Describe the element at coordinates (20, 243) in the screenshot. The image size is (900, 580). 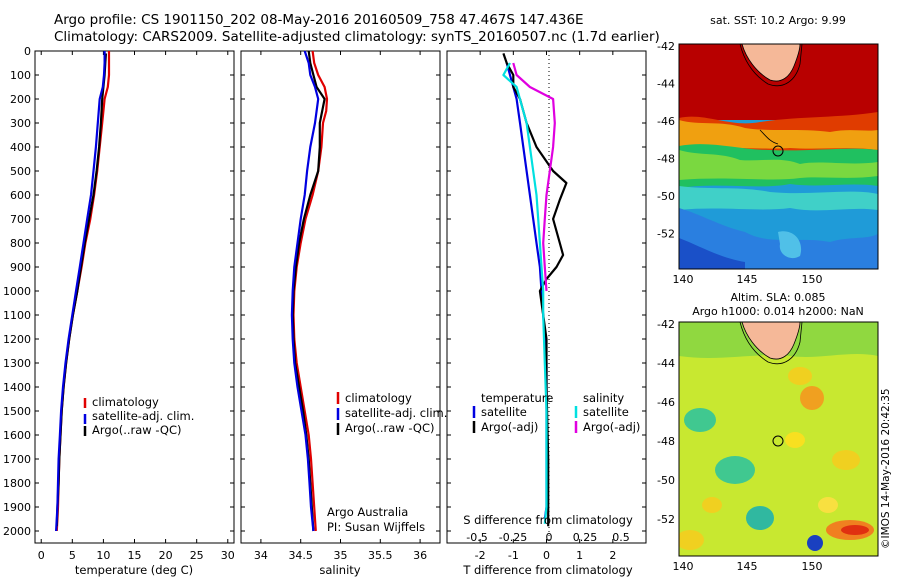
I see `y-tick-label: 800` at that location.